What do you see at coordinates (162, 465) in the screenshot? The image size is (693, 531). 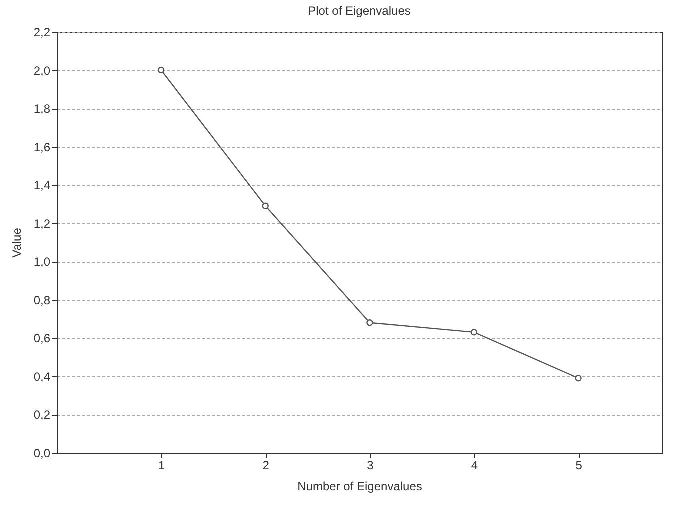 I see `x-tick-label: 1` at bounding box center [162, 465].